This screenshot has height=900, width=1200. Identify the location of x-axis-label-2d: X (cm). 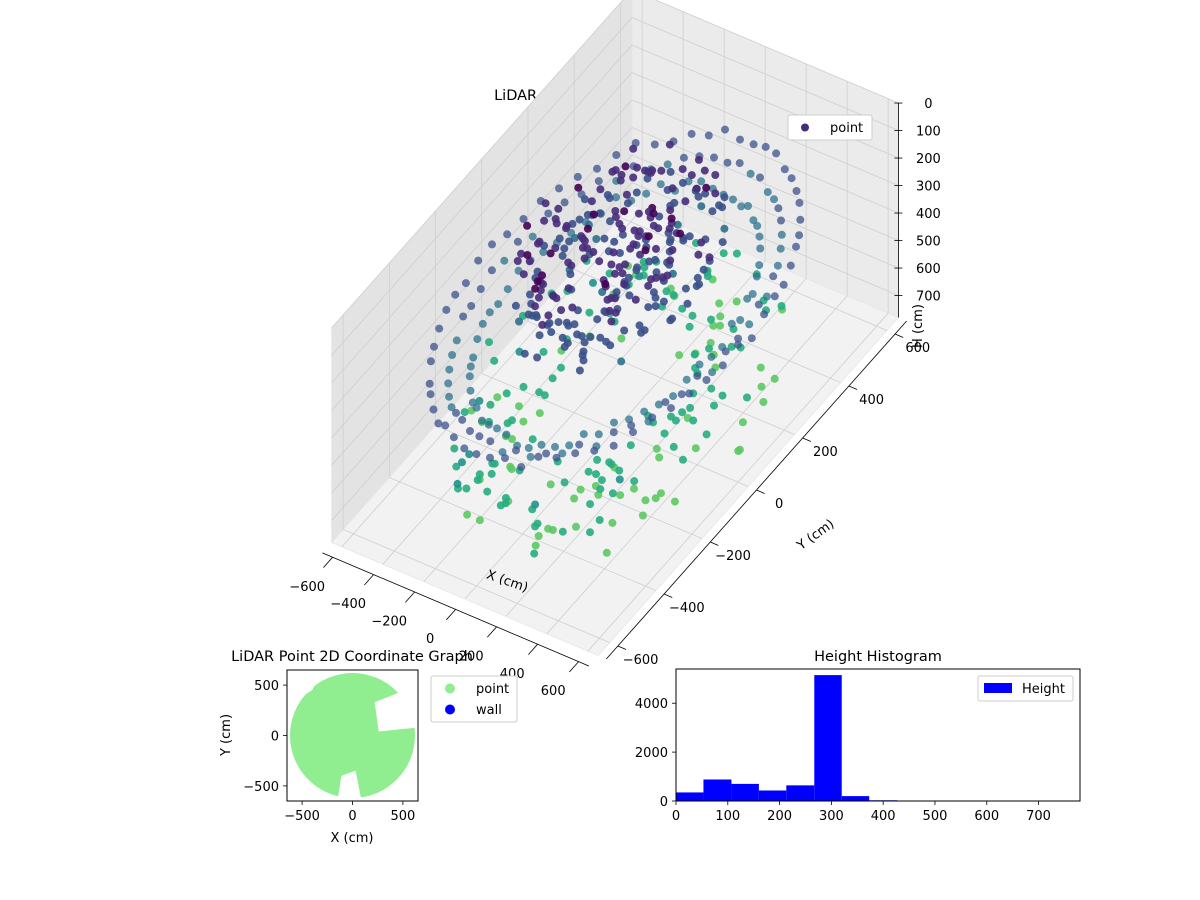
(352, 838).